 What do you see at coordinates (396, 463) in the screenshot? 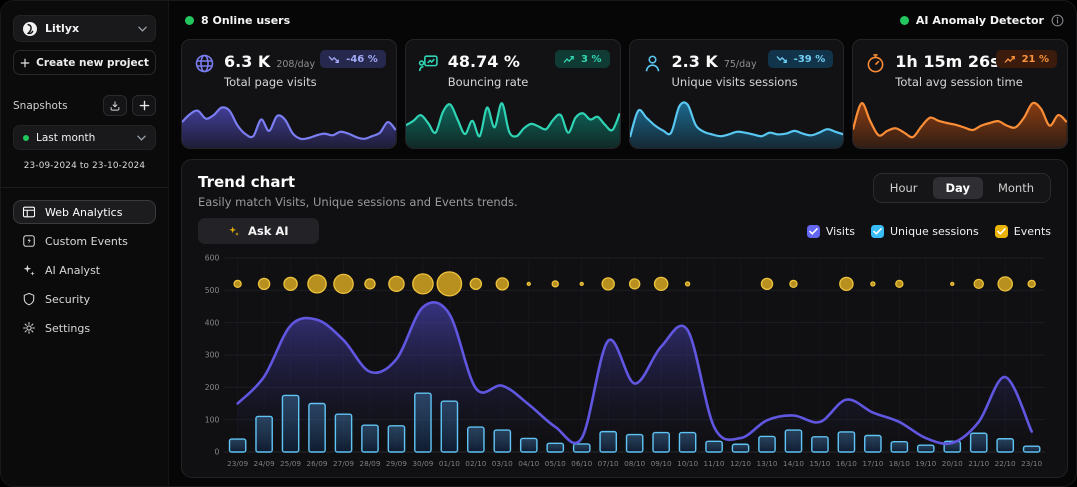
I see `svg-text: 29/09` at bounding box center [396, 463].